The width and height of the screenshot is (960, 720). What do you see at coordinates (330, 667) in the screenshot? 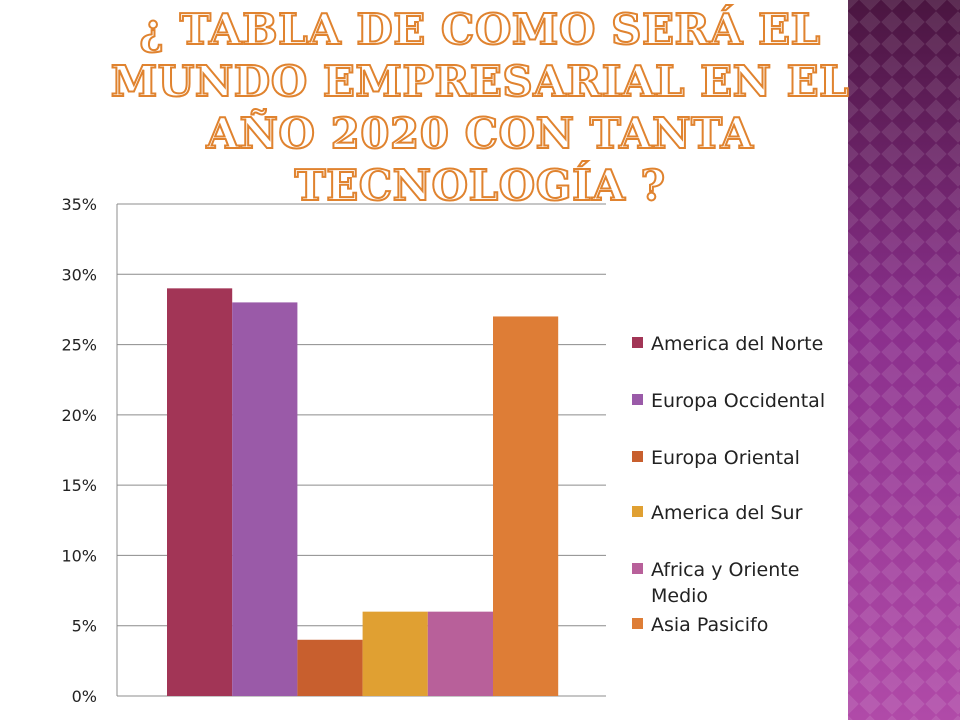
I see `bar-europa-oriental` at bounding box center [330, 667].